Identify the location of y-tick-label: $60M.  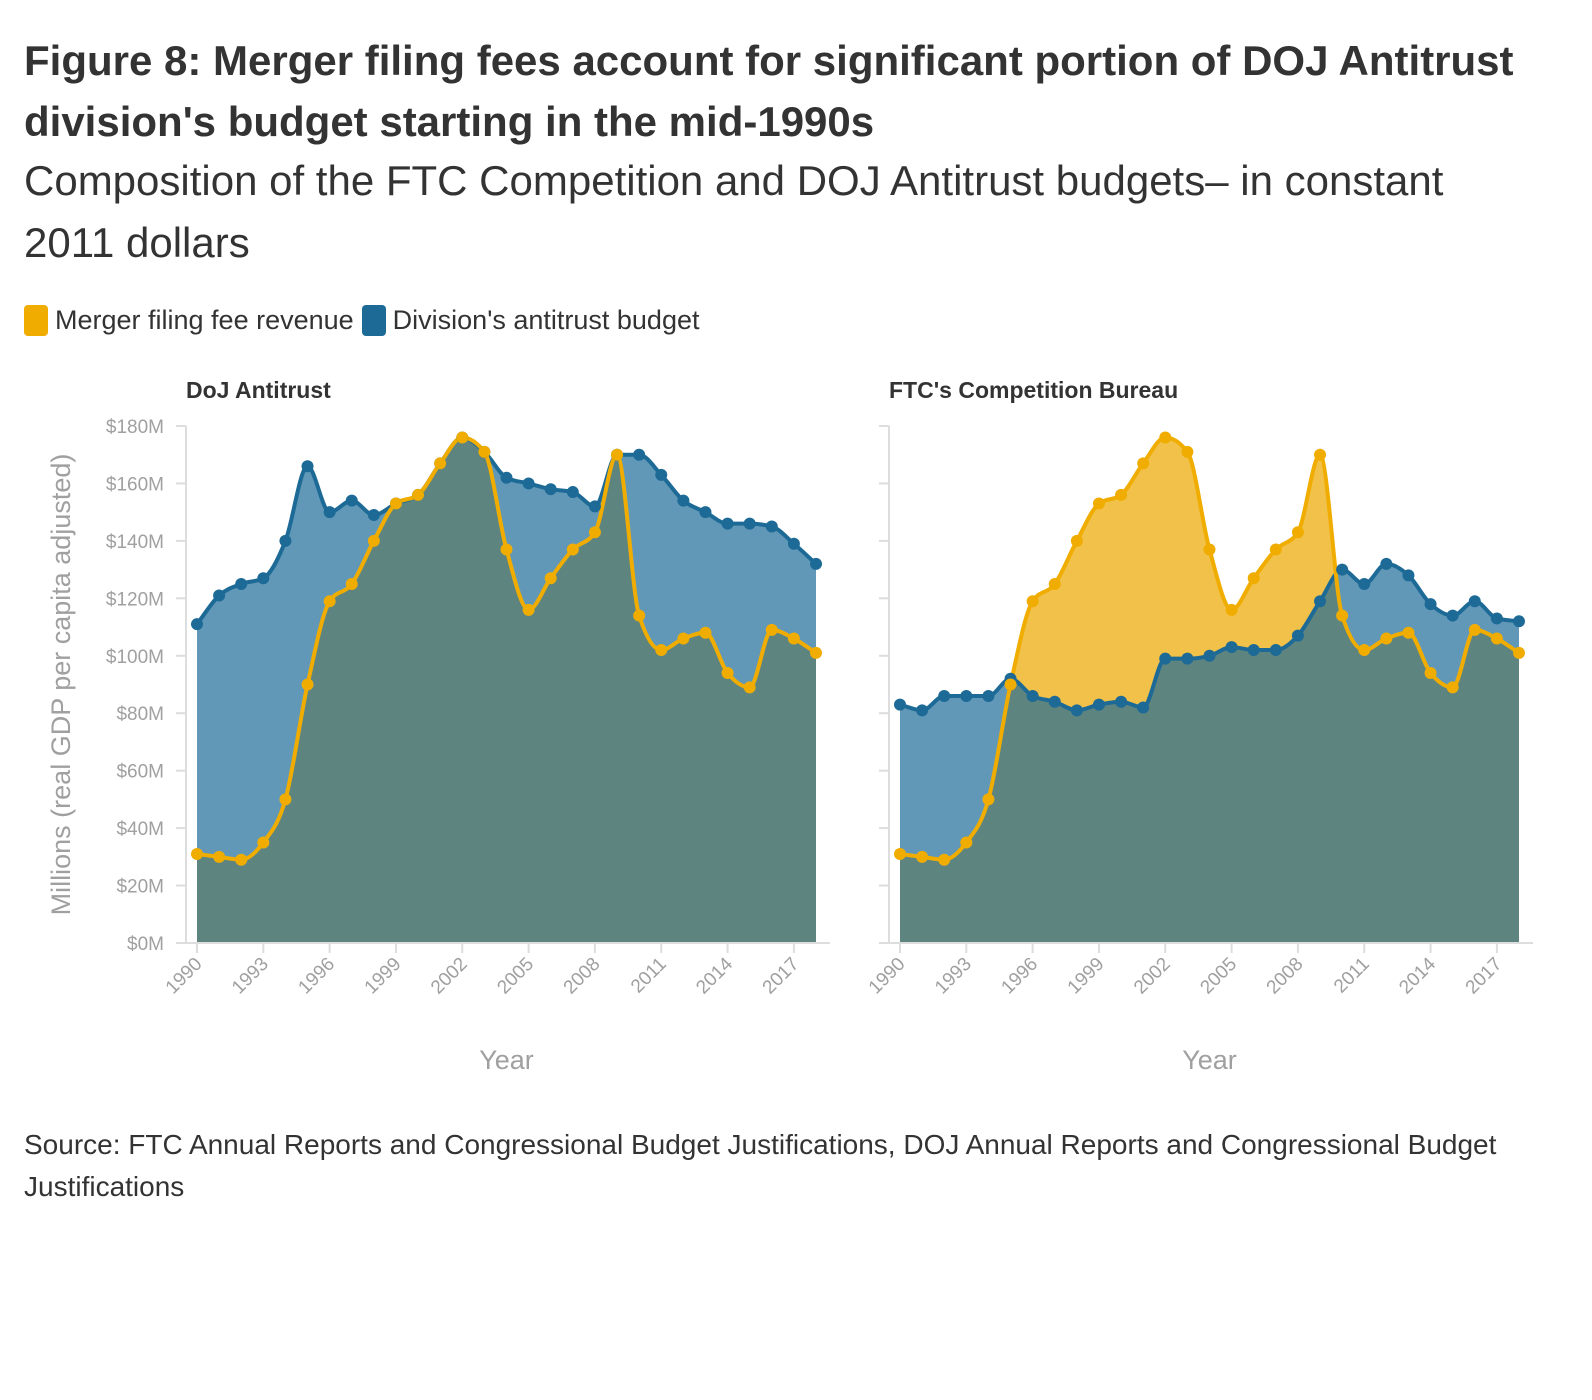
(140, 772).